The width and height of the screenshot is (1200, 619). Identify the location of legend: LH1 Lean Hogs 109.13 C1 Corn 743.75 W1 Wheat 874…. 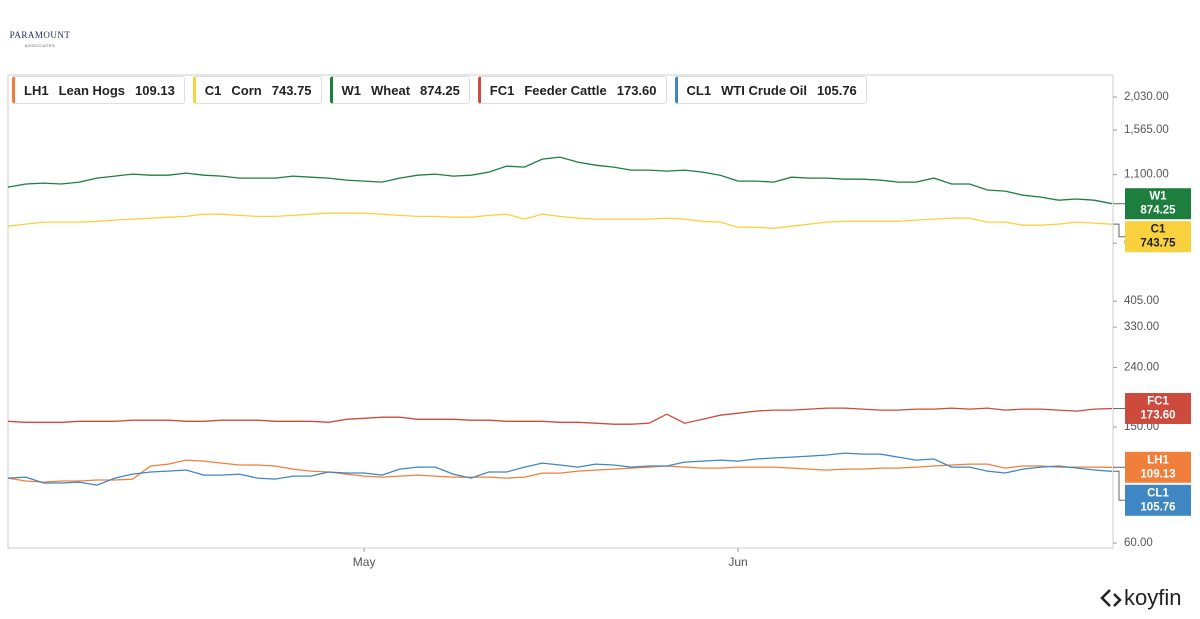
(439, 90).